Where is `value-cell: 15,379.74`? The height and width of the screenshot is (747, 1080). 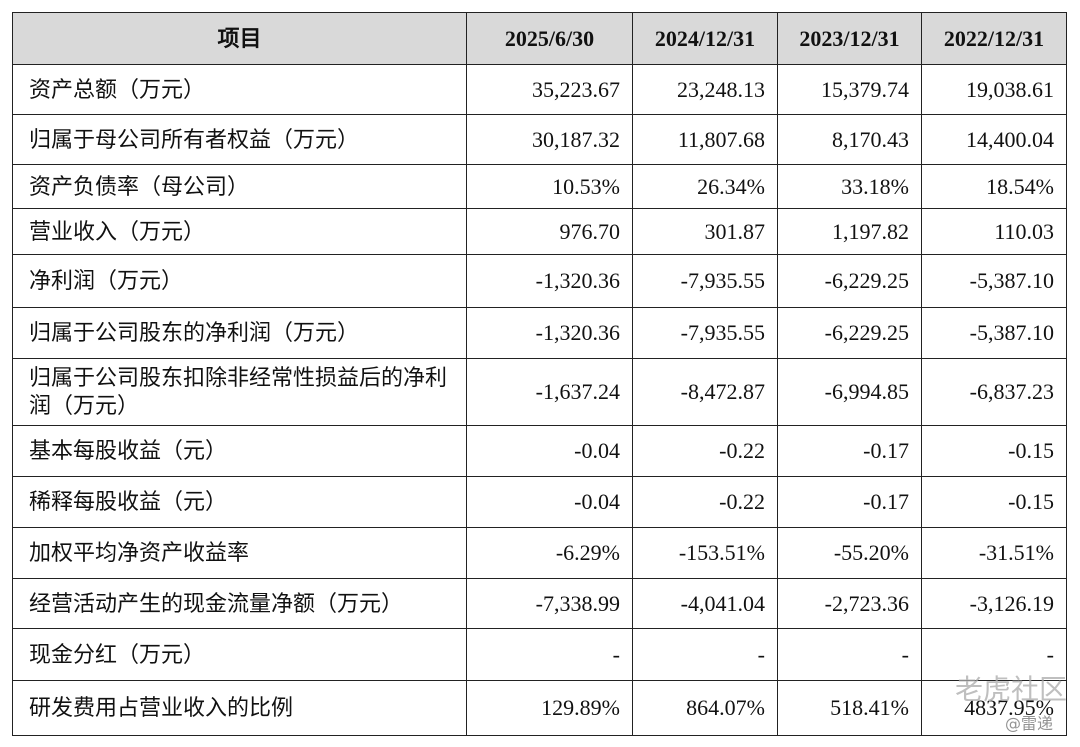
value-cell: 15,379.74 is located at coordinates (849, 89).